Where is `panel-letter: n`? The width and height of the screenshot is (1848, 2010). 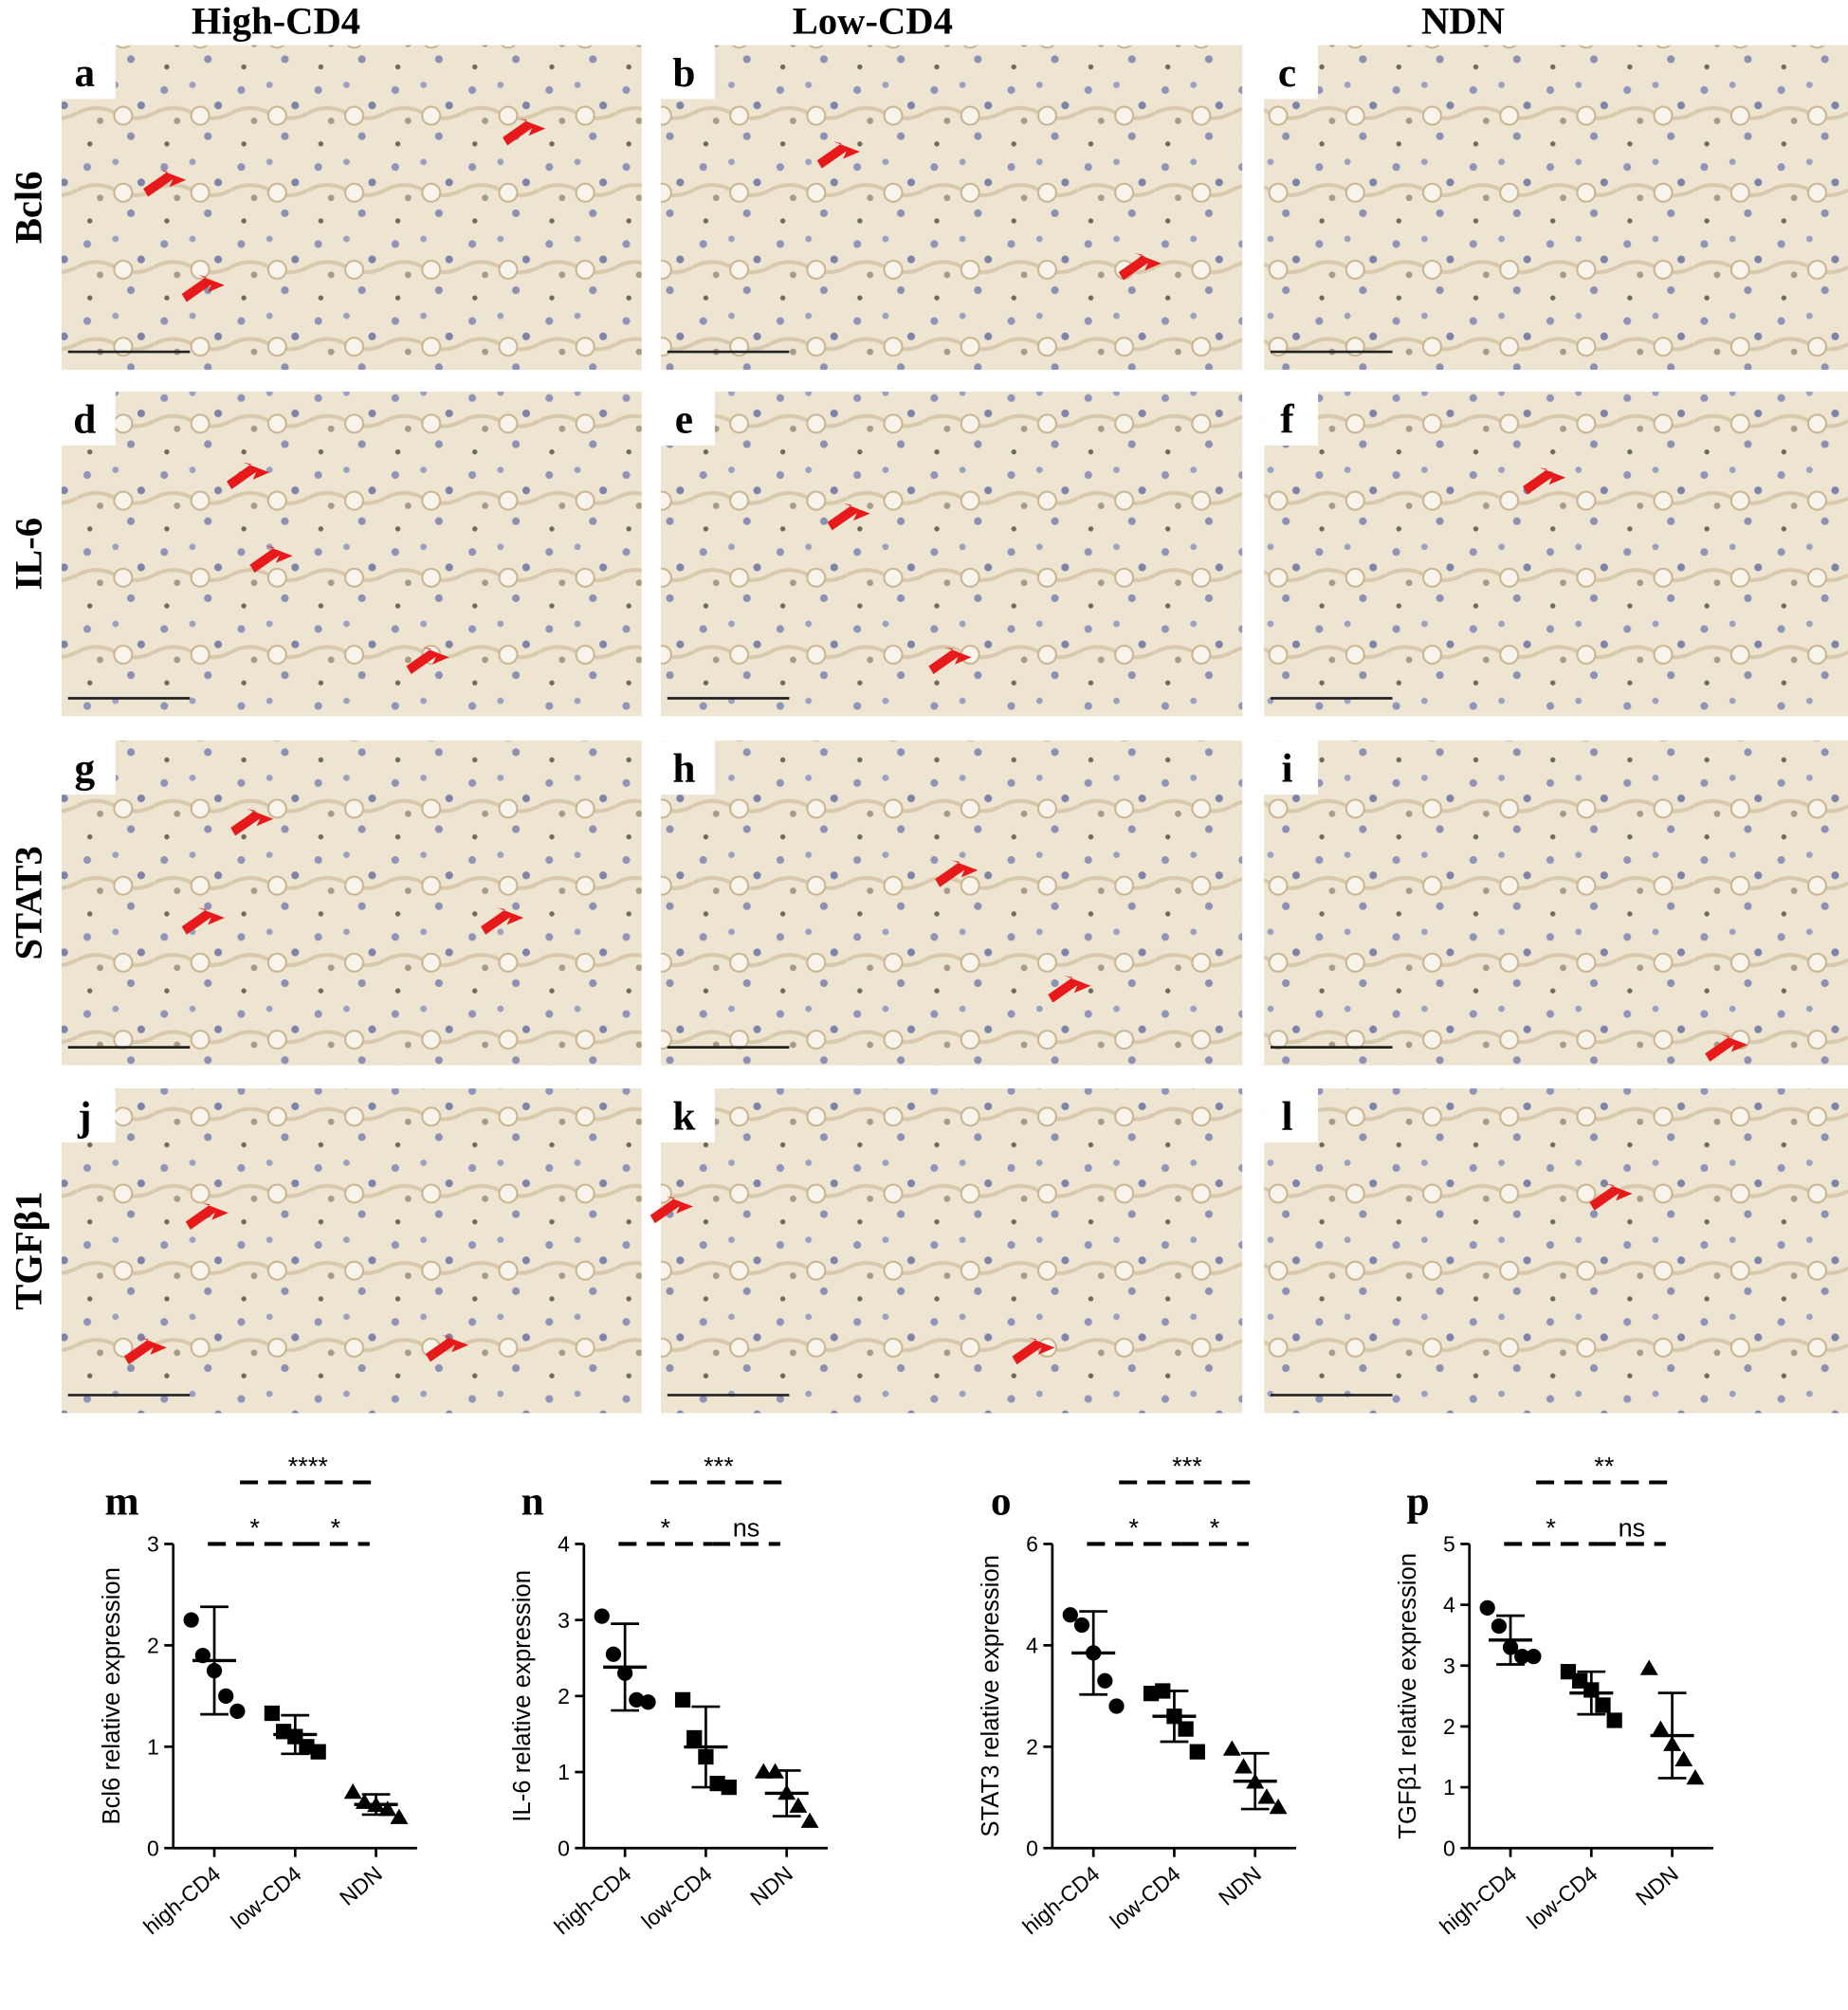 panel-letter: n is located at coordinates (532, 1501).